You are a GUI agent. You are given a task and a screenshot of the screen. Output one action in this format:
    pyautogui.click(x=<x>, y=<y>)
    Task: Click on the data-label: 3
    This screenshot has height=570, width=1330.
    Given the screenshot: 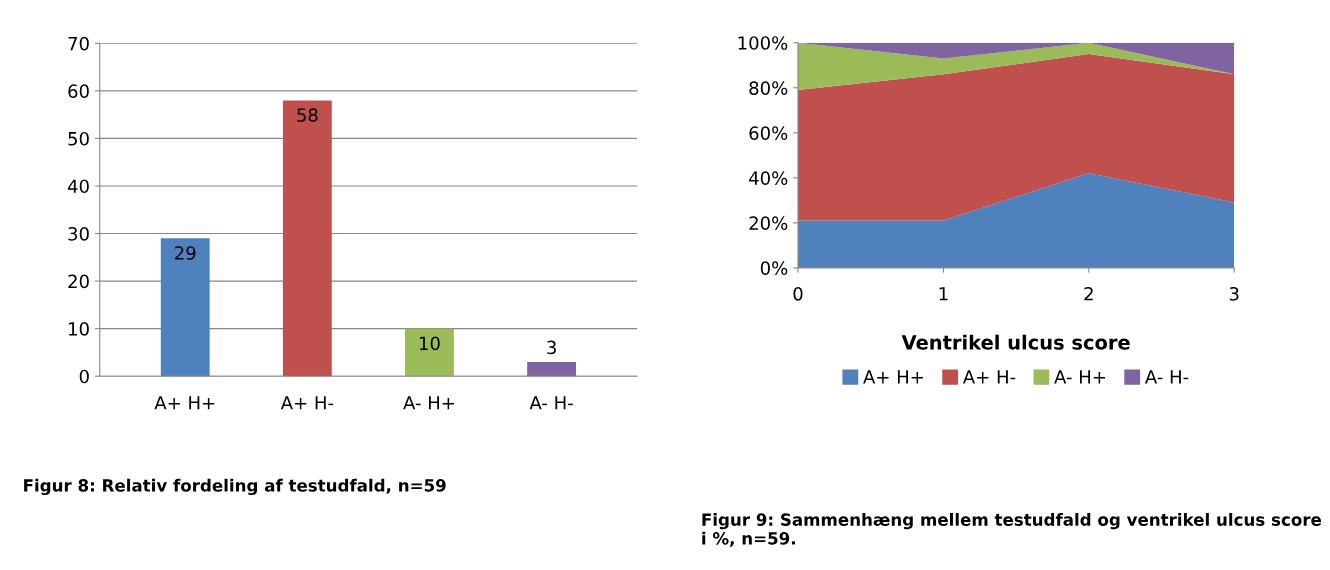 What is the action you would take?
    pyautogui.click(x=551, y=347)
    